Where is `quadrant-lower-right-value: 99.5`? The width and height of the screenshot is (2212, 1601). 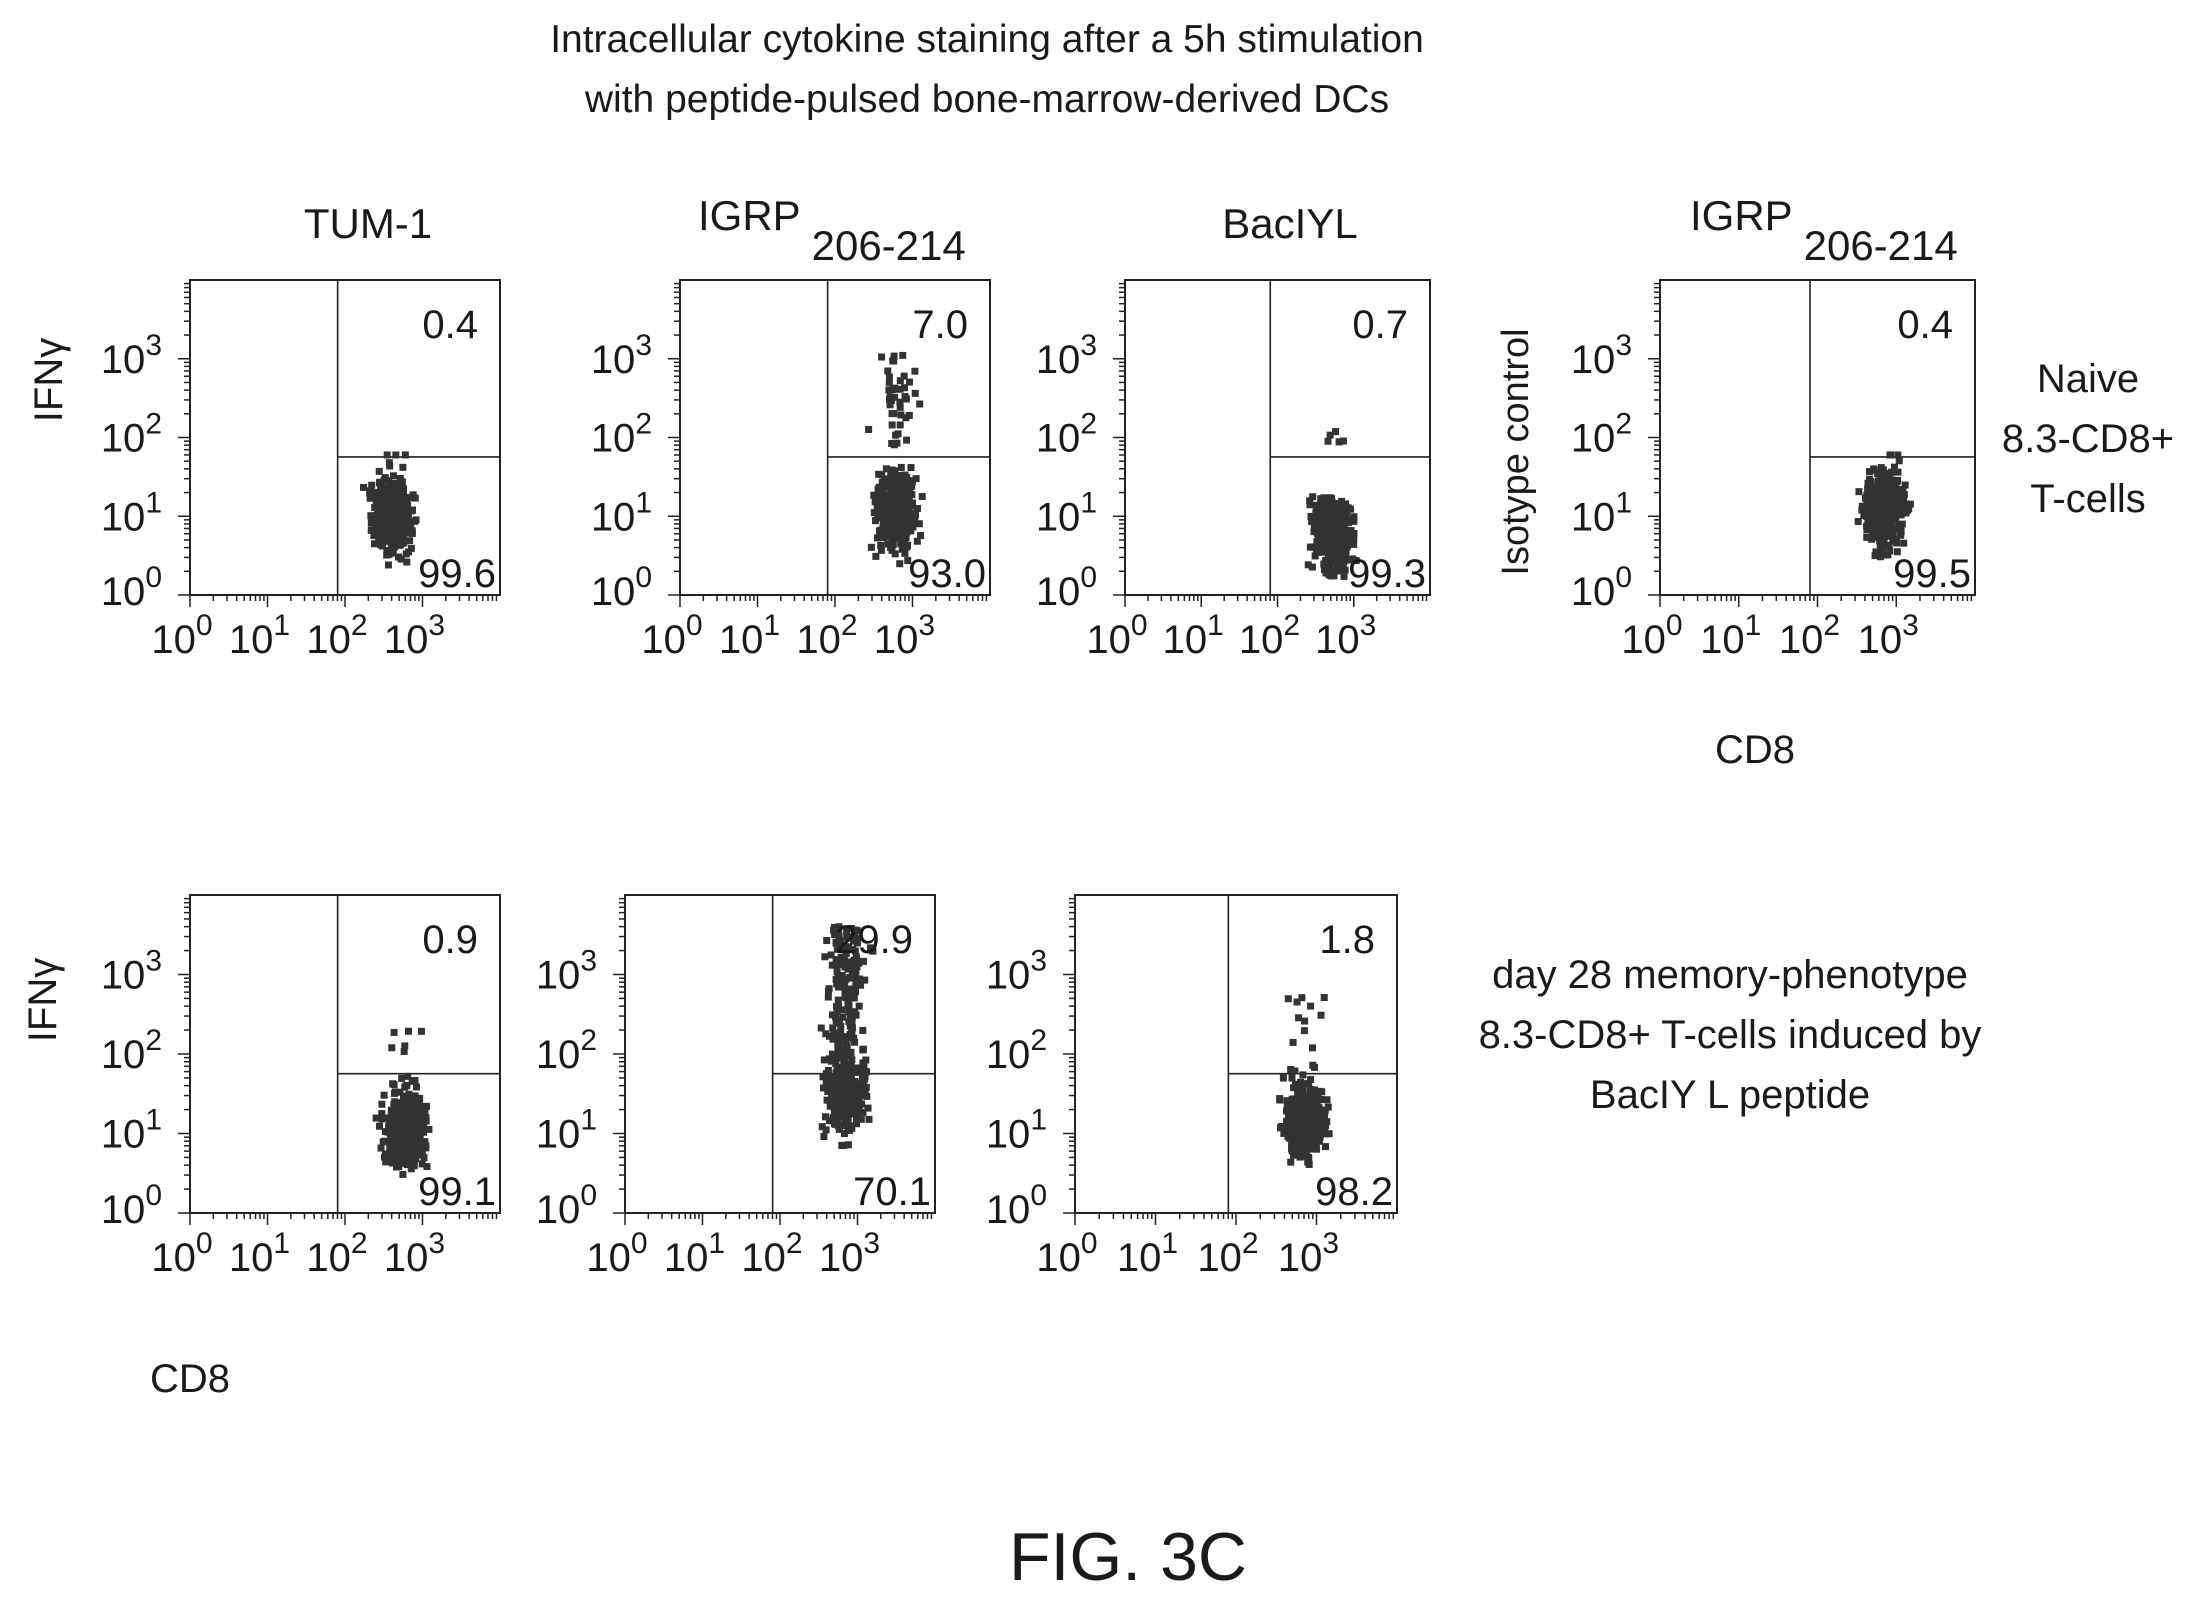 quadrant-lower-right-value: 99.5 is located at coordinates (1932, 574).